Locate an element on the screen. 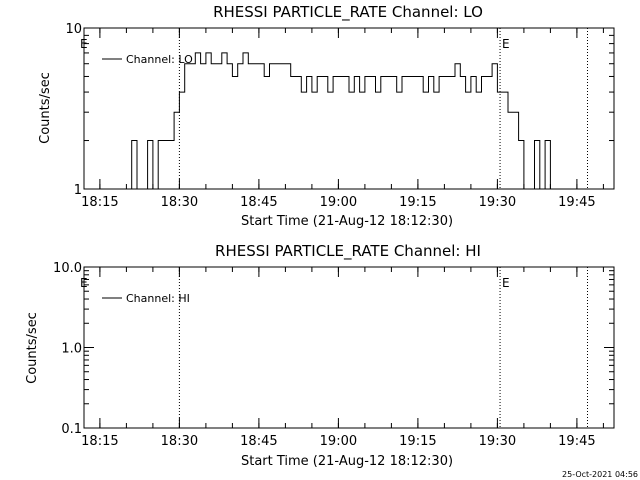  lo-legend: Channel: LO is located at coordinates (147, 59).